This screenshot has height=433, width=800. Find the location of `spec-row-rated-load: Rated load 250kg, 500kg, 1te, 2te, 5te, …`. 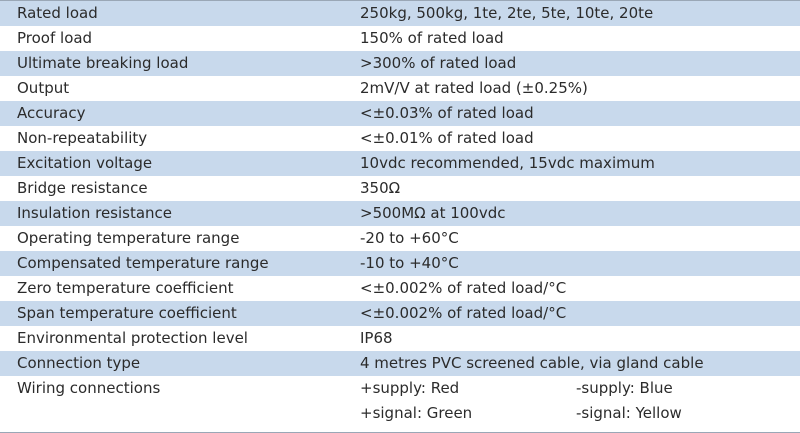

spec-row-rated-load: Rated load 250kg, 500kg, 1te, 2te, 5te, … is located at coordinates (400, 13).